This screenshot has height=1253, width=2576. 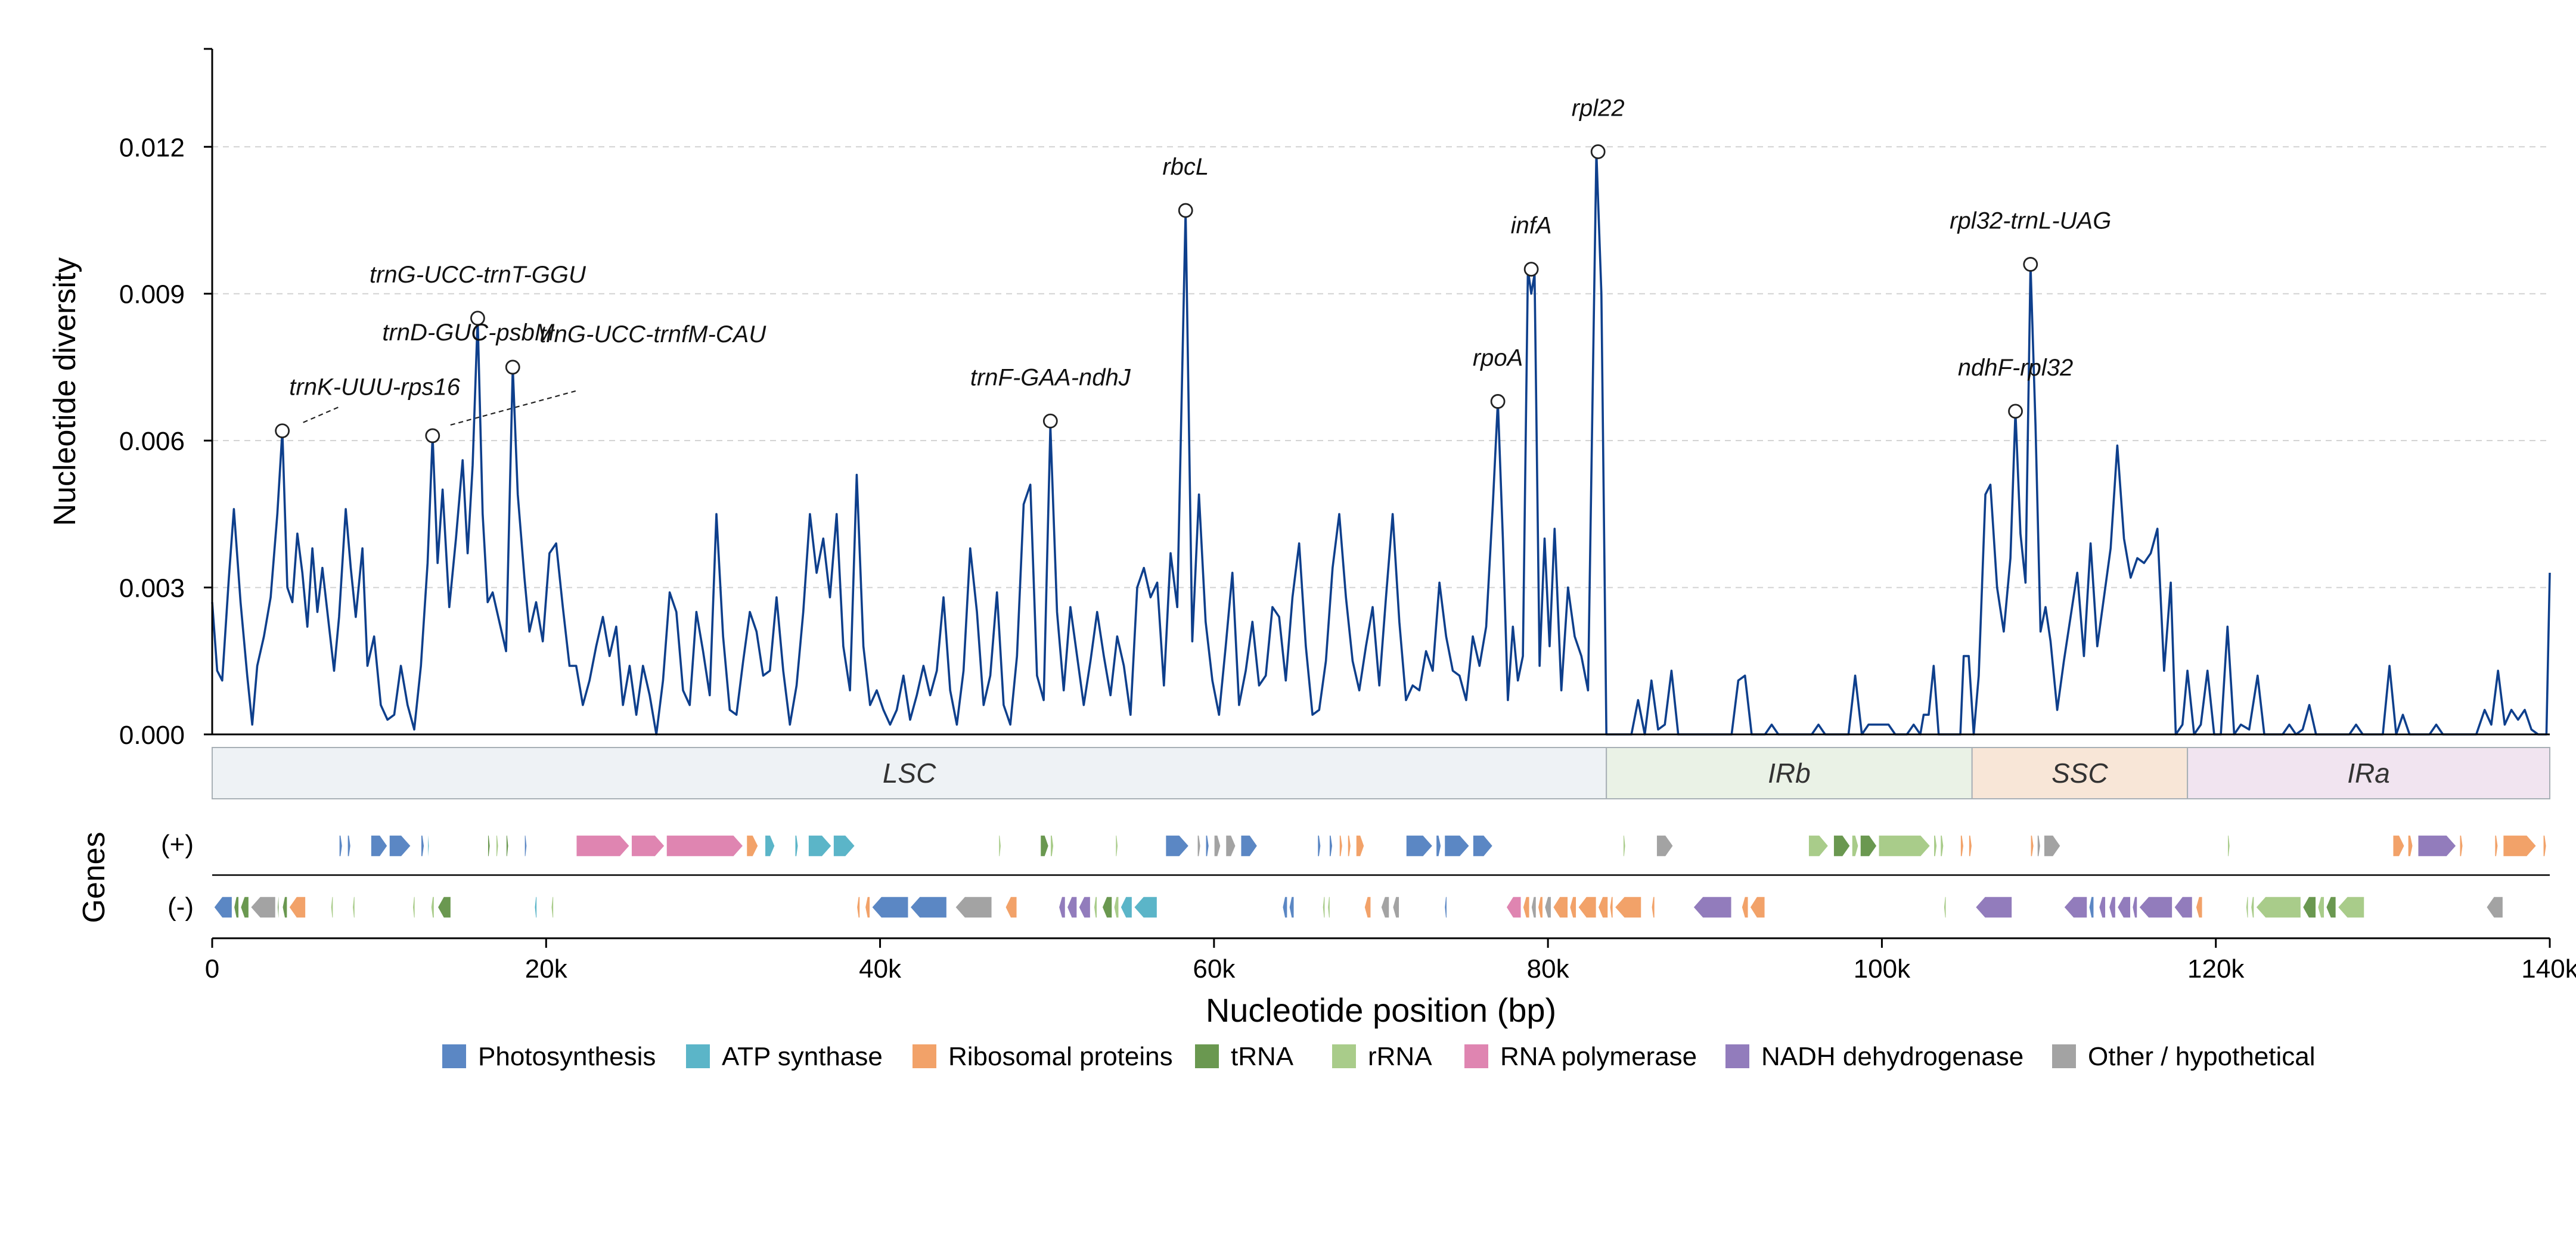 I want to click on peak-label: trnD-GUC-psbM, so click(x=469, y=333).